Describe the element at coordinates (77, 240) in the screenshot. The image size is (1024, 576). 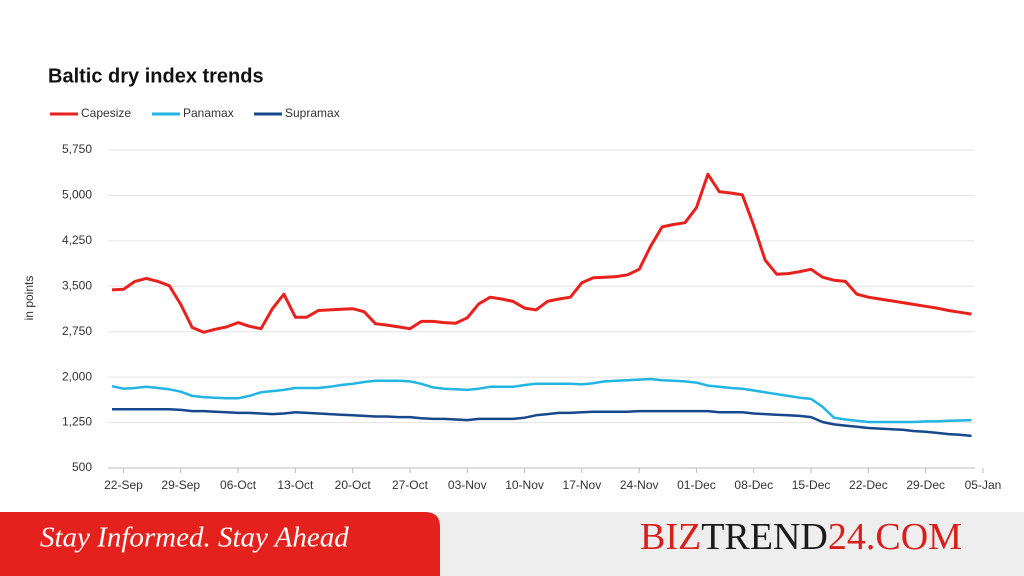
I see `y-tick-label: 4,250` at that location.